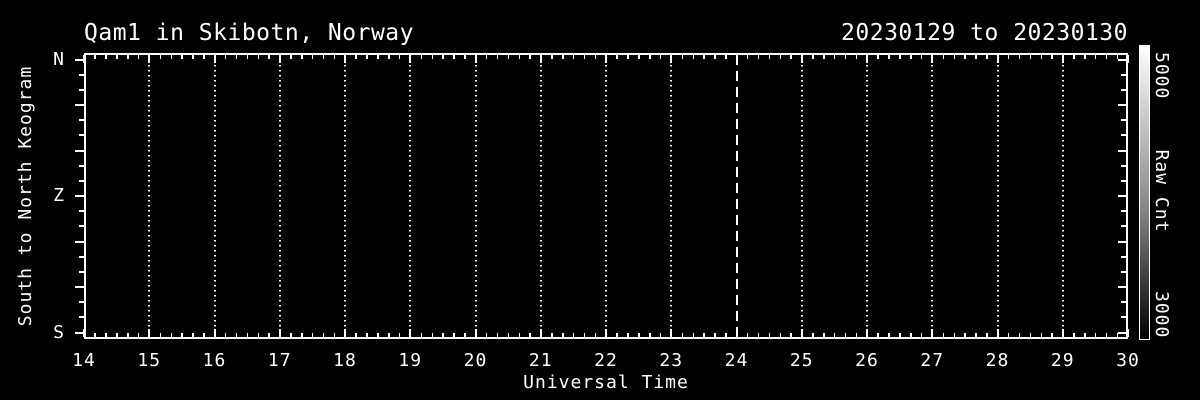 This screenshot has width=1200, height=400. I want to click on x-tick-label: 30, so click(1128, 360).